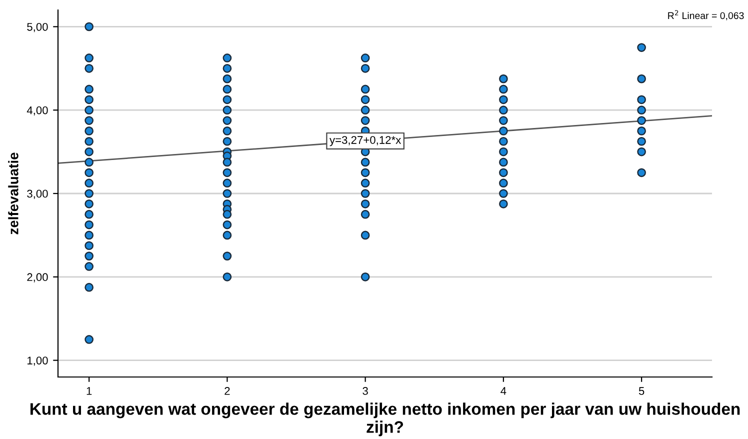  What do you see at coordinates (13, 193) in the screenshot?
I see `y-axis-title: zelfevaluatie` at bounding box center [13, 193].